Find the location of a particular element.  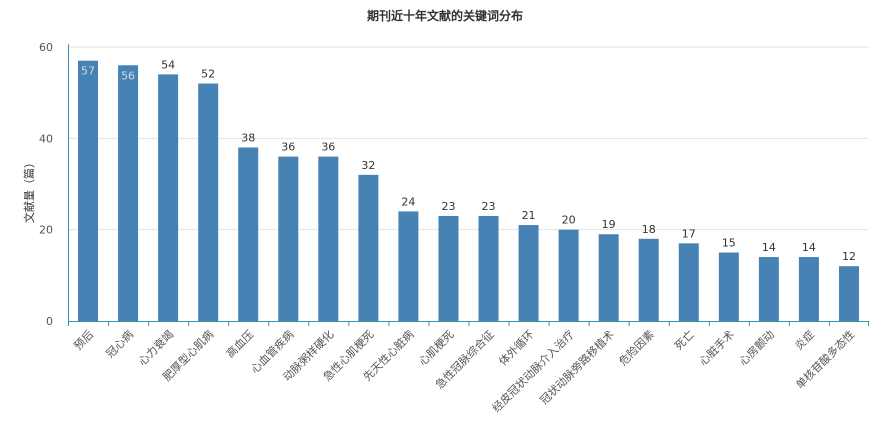

x-category-label: 冠心病 is located at coordinates (119, 343).